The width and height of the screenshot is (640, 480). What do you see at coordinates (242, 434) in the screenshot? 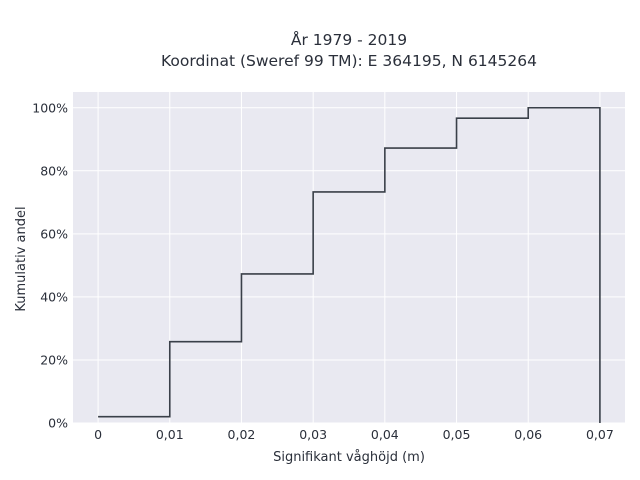
I see `x-tick-label: 0,02` at bounding box center [242, 434].